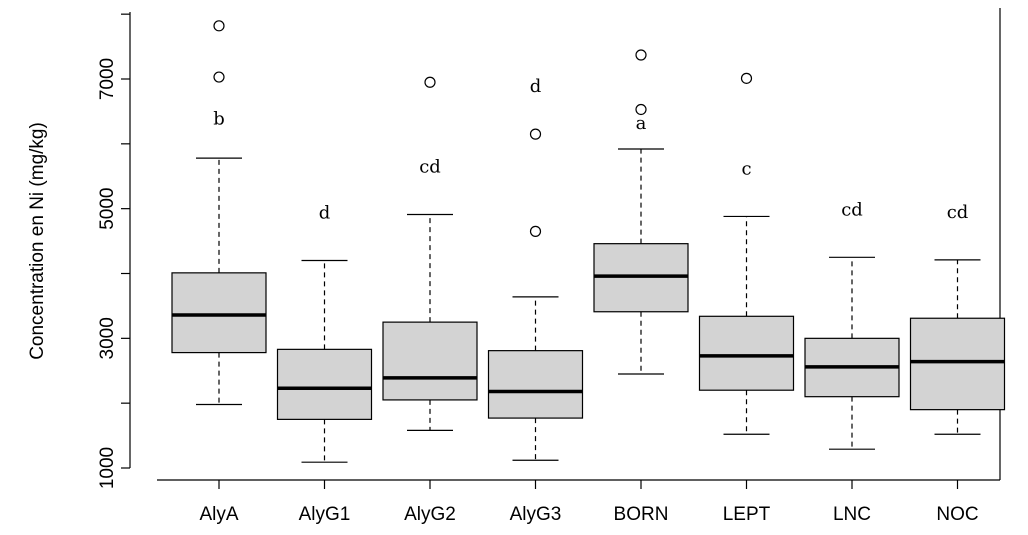  Describe the element at coordinates (746, 168) in the screenshot. I see `significance-letter: c` at that location.